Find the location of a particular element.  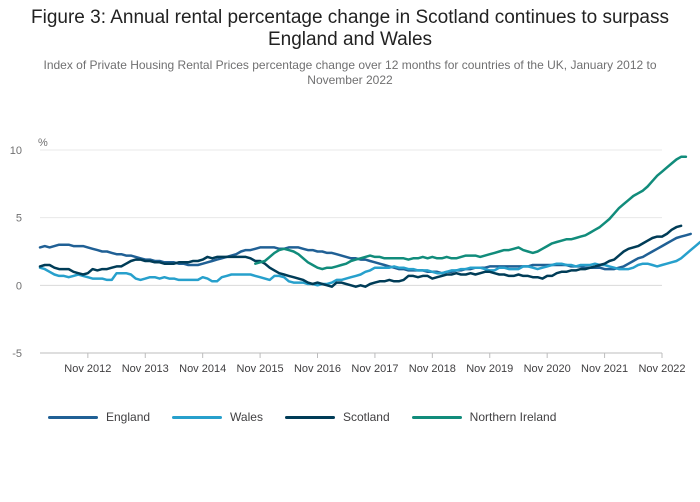

legend-label: Scotland is located at coordinates (366, 417).